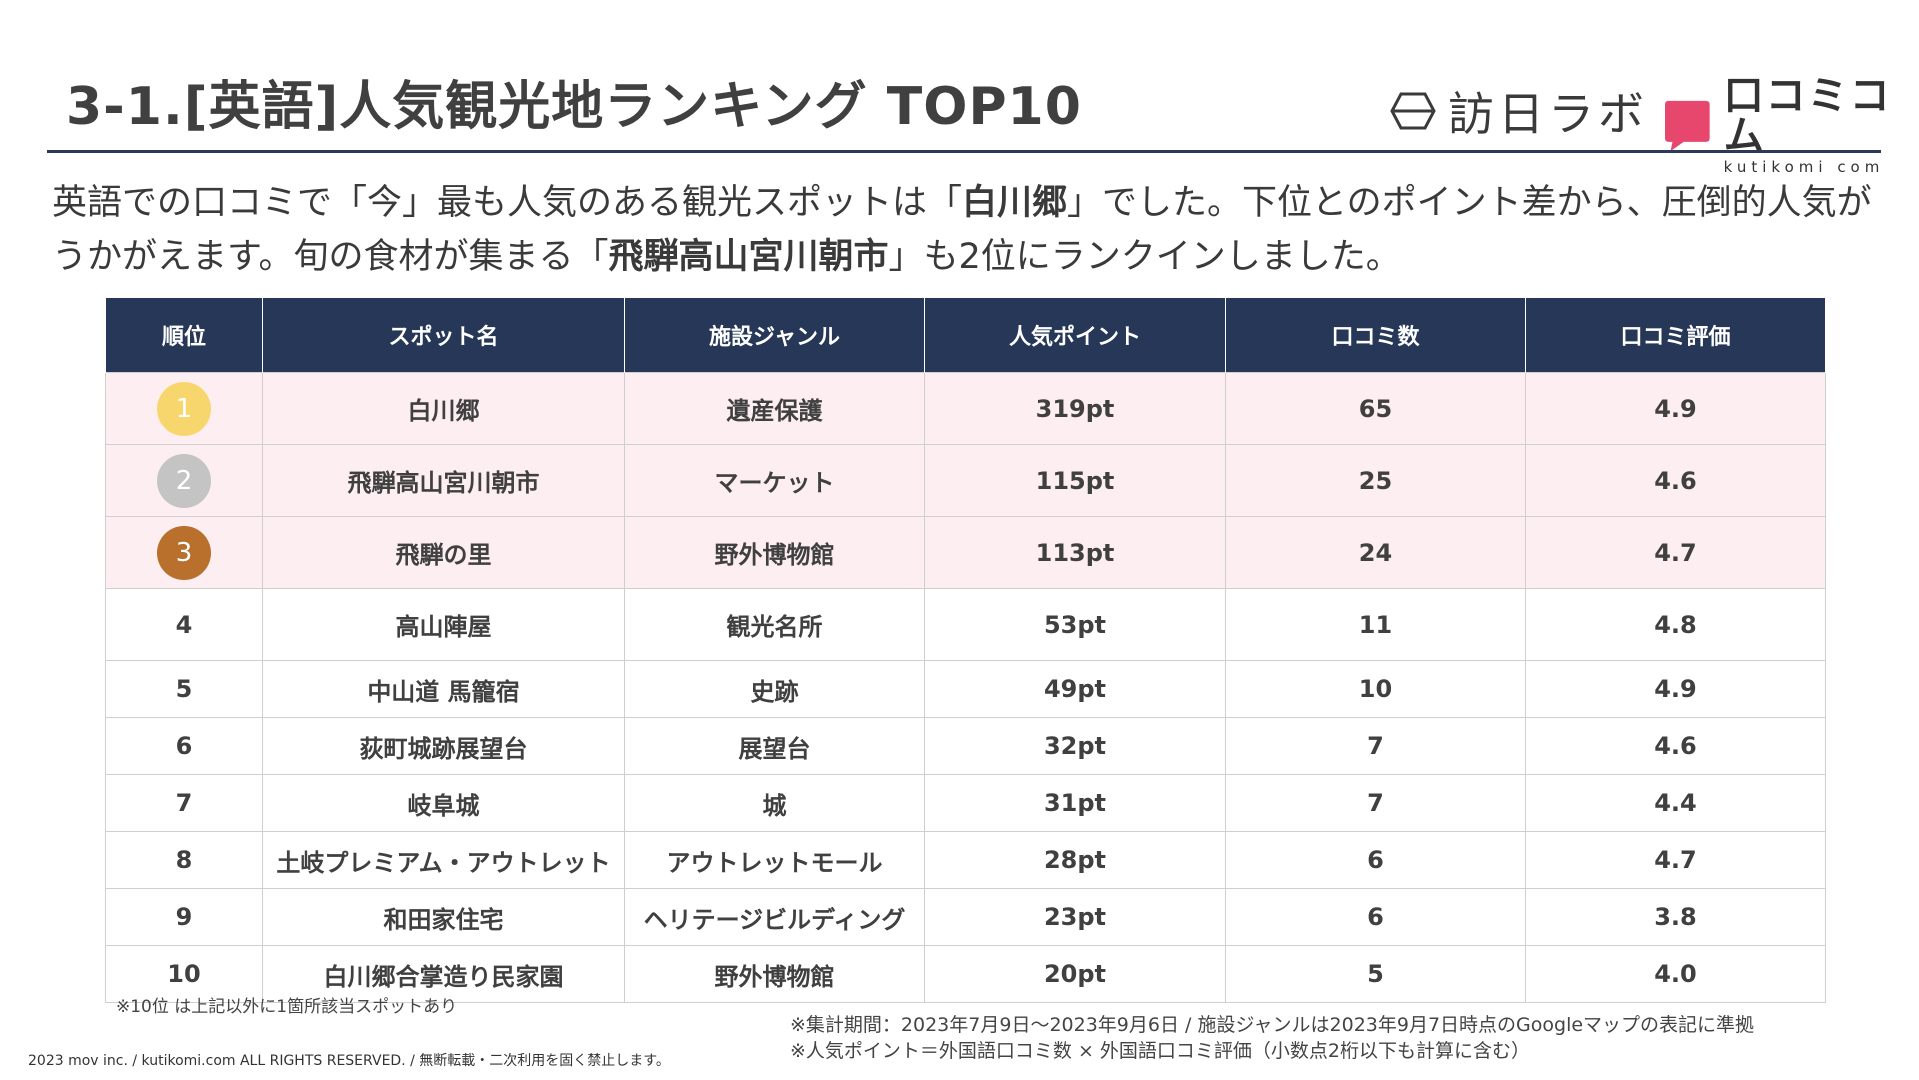 The height and width of the screenshot is (1080, 1919). What do you see at coordinates (443, 624) in the screenshot?
I see `spot-name-cell: 高山陣屋` at bounding box center [443, 624].